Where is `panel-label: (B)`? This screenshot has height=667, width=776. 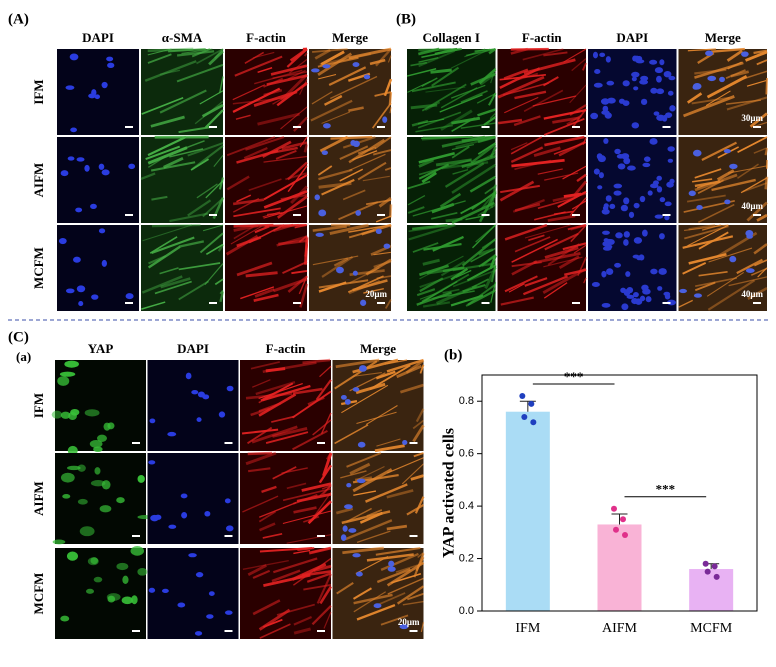 panel-label: (B) is located at coordinates (406, 19).